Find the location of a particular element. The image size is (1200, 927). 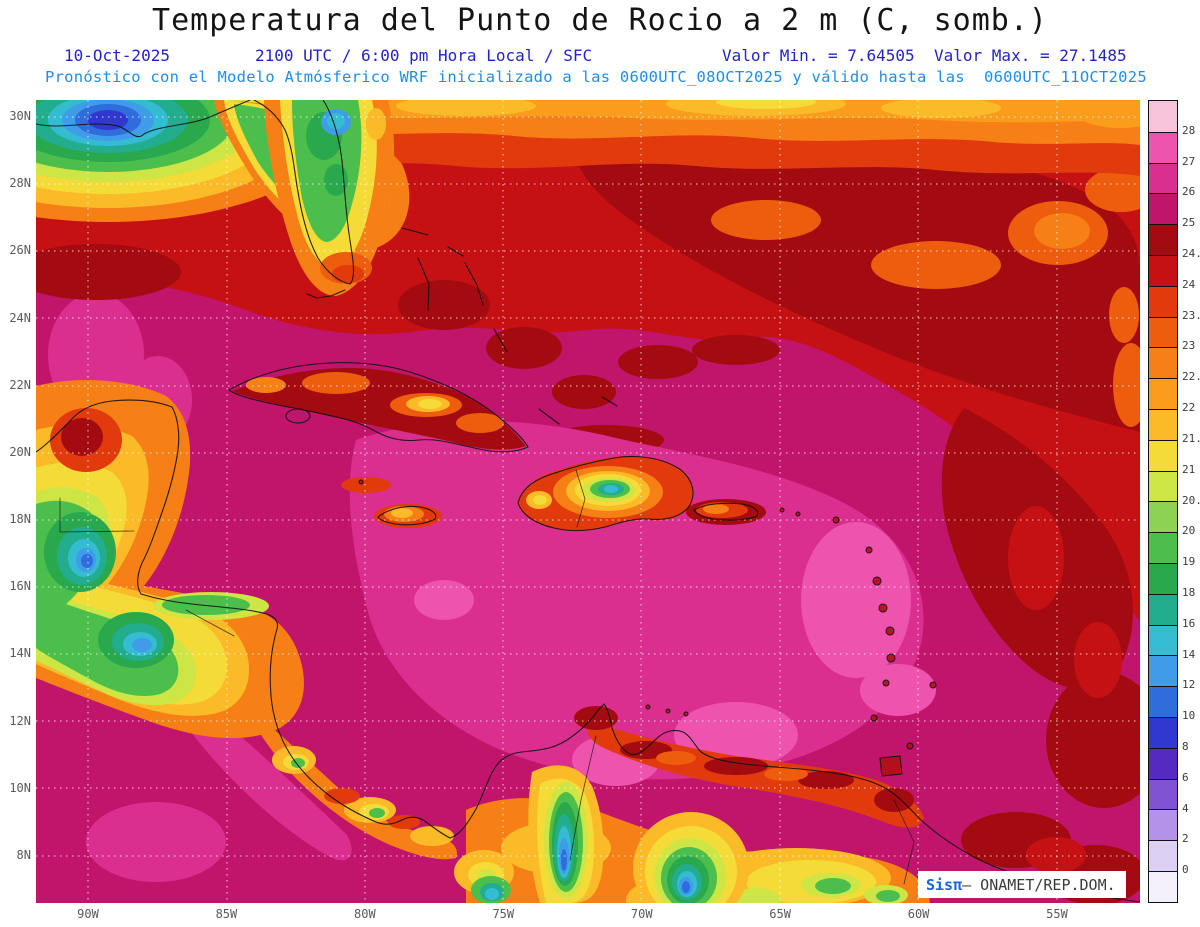

lon-tick-label: 75W is located at coordinates (503, 914).